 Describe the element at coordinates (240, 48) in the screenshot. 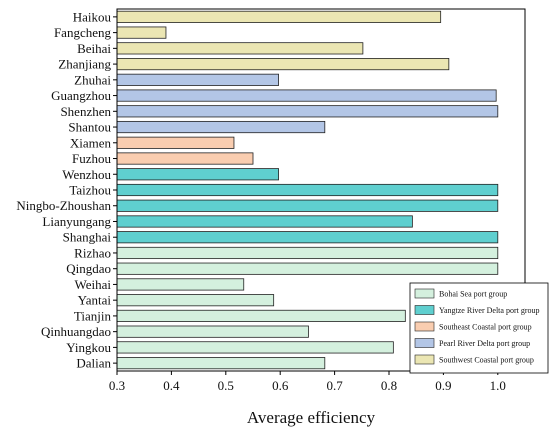

I see `bar-beihai` at that location.